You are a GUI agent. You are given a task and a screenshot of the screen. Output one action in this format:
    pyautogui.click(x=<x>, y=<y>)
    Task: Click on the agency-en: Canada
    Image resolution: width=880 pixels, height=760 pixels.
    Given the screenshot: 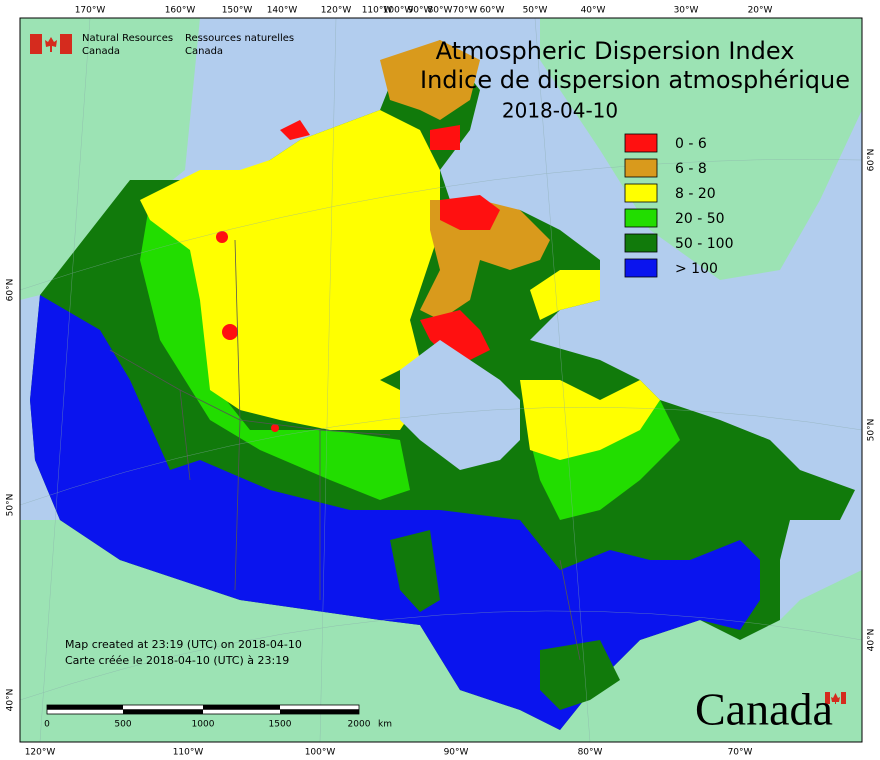 What is the action you would take?
    pyautogui.click(x=101, y=51)
    